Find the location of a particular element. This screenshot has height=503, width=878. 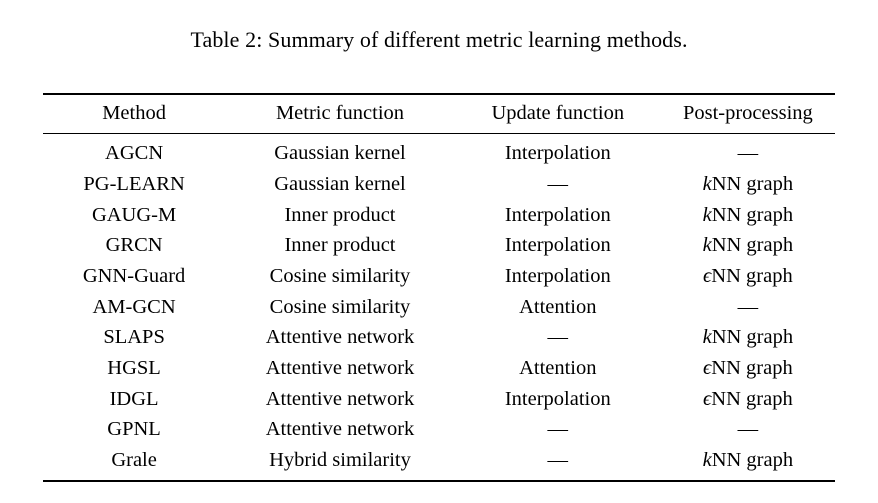

table-row: GPNL Attentive network — — is located at coordinates (439, 429).